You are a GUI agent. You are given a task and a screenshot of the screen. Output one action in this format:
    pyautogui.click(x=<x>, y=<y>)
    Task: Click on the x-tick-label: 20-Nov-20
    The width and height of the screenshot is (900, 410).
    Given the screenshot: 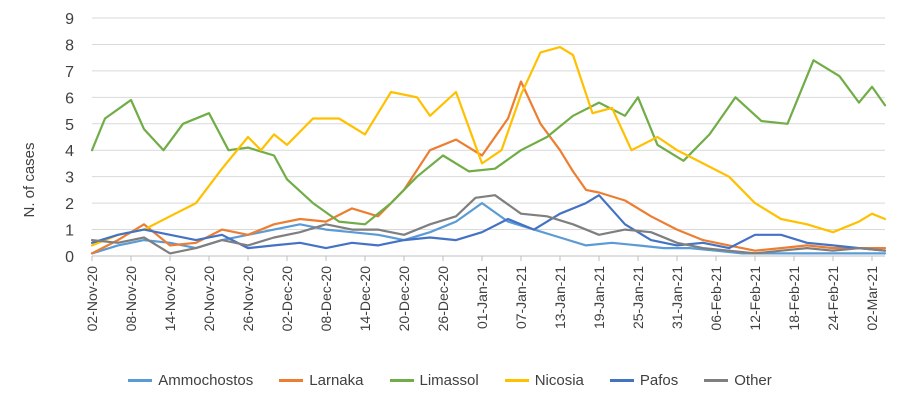 What is the action you would take?
    pyautogui.click(x=209, y=299)
    